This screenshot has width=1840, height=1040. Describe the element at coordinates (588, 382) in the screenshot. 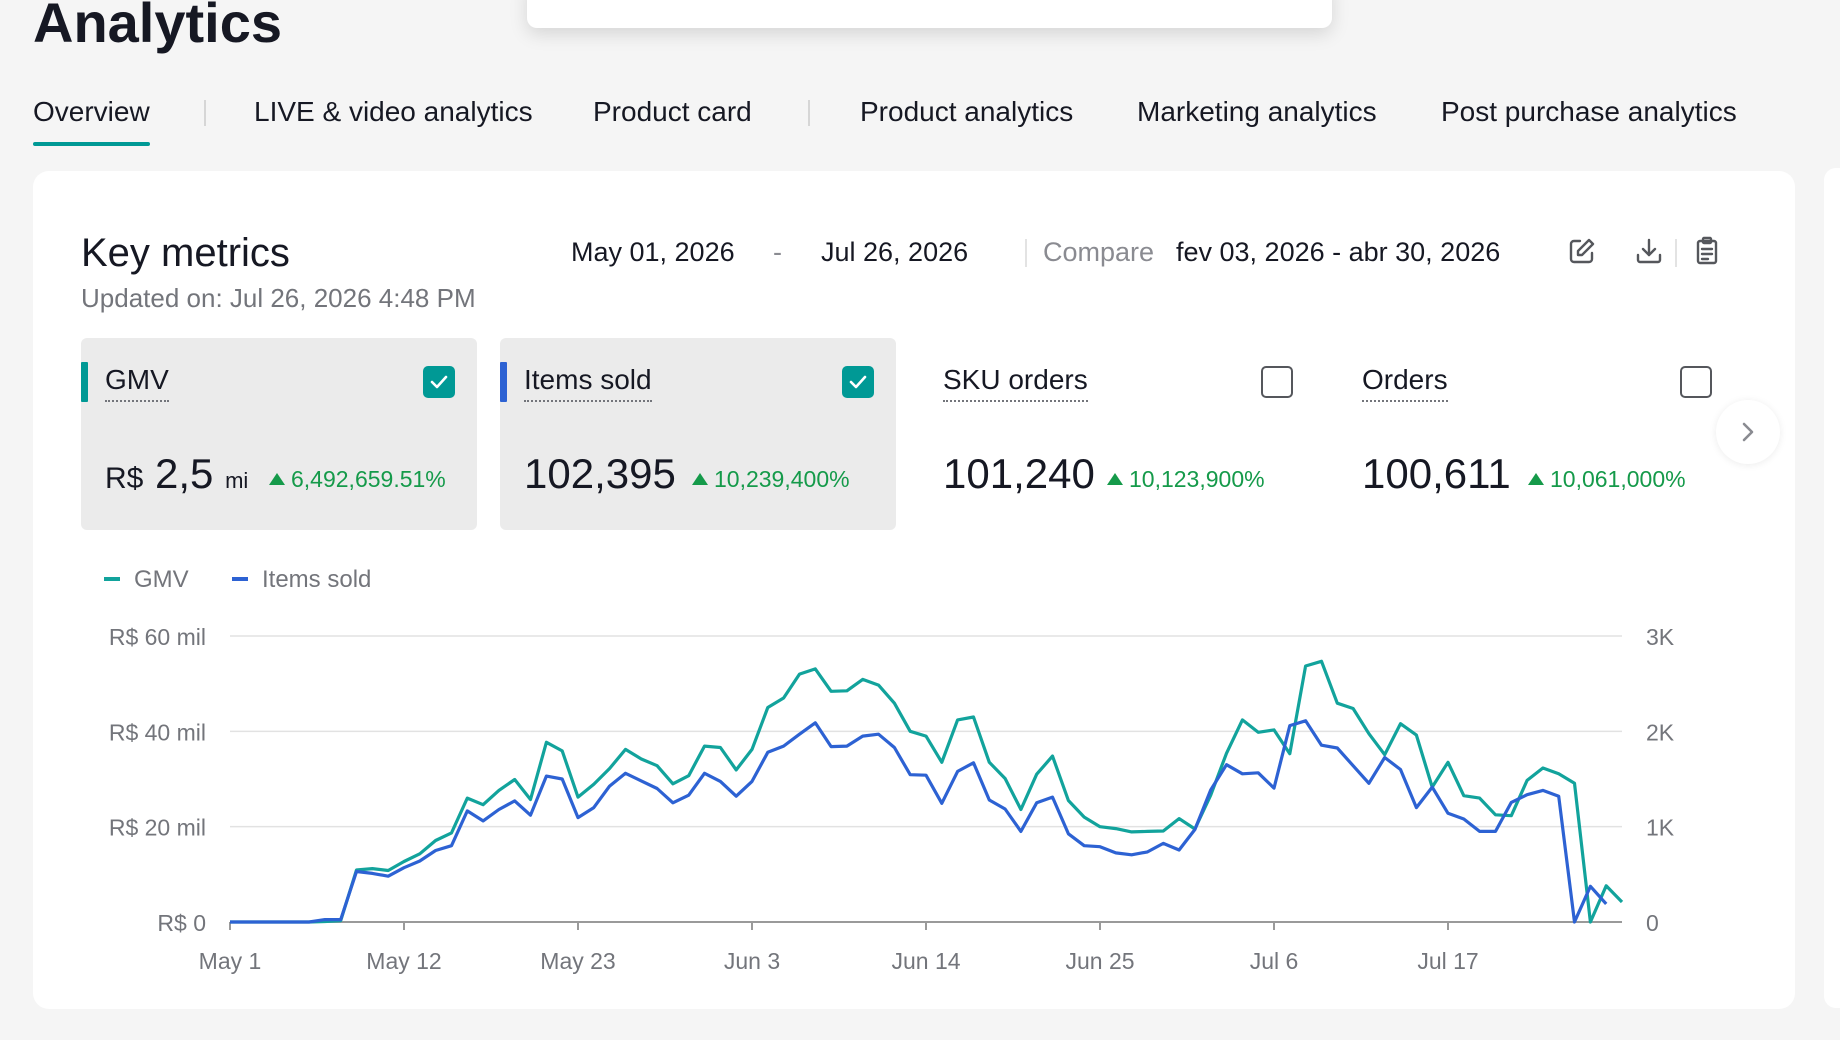

I see `metric-label: Items sold` at that location.